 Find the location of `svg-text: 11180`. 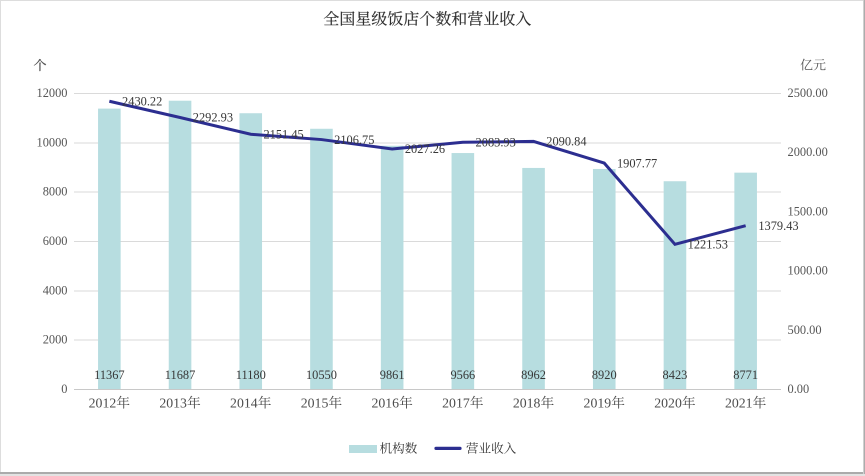

svg-text: 11180 is located at coordinates (251, 375).